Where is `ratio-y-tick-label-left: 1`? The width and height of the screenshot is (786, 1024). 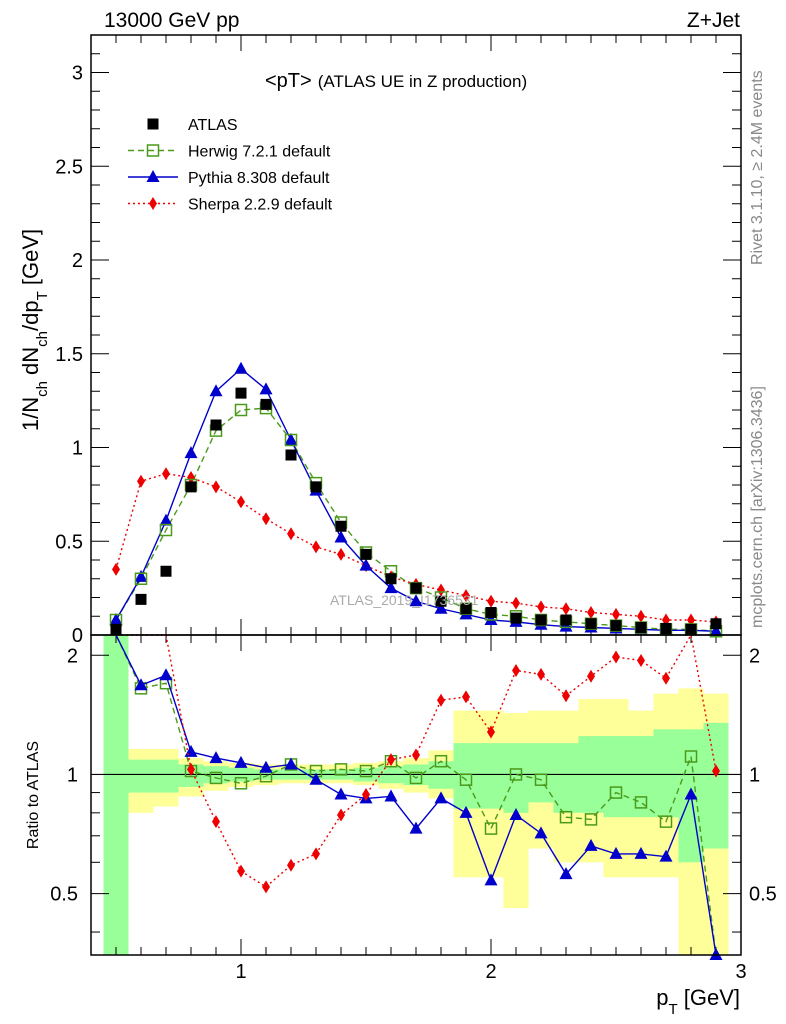
ratio-y-tick-label-left: 1 is located at coordinates (72, 775).